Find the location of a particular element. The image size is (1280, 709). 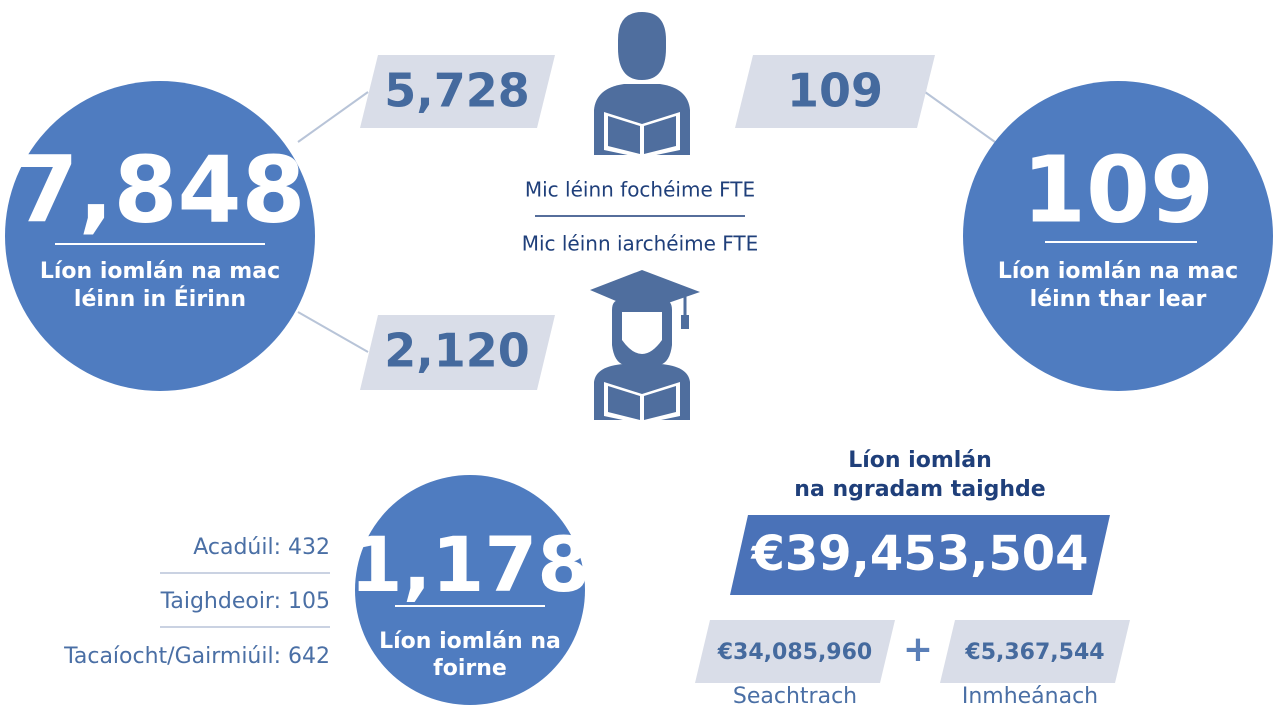

staff-item: Tacaíocht/Gairmiúil: 642 is located at coordinates (196, 656).